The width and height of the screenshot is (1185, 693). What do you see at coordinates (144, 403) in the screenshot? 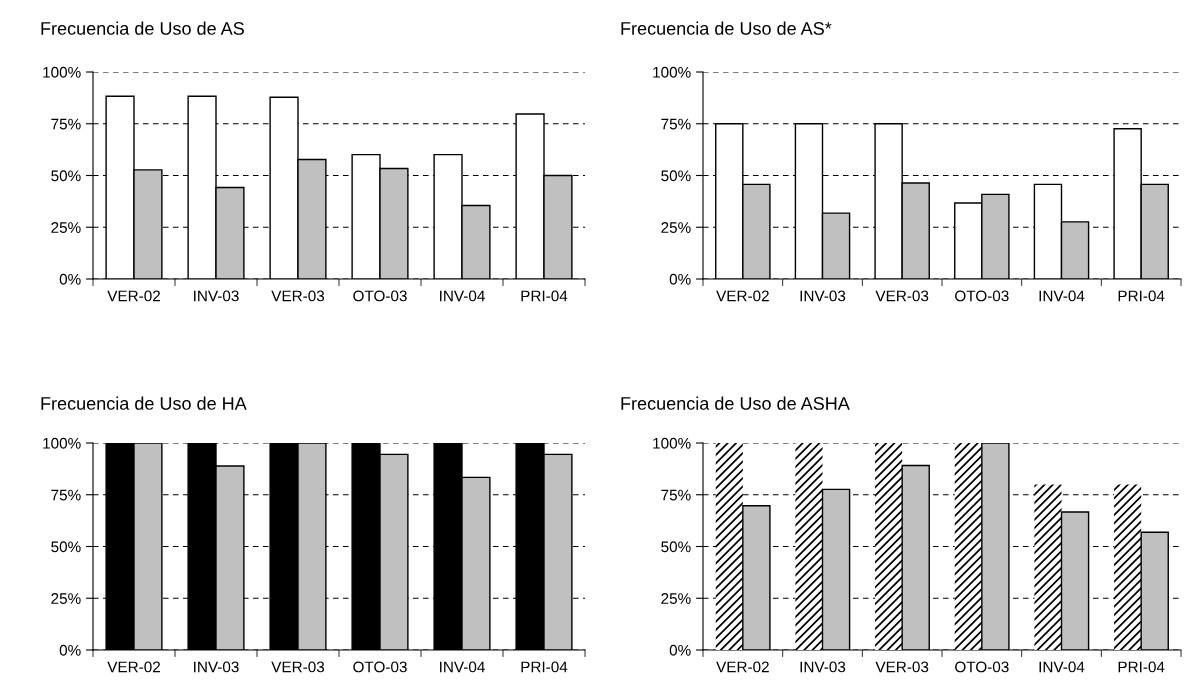
I see `chart-title: Frecuencia de Uso de HA` at bounding box center [144, 403].